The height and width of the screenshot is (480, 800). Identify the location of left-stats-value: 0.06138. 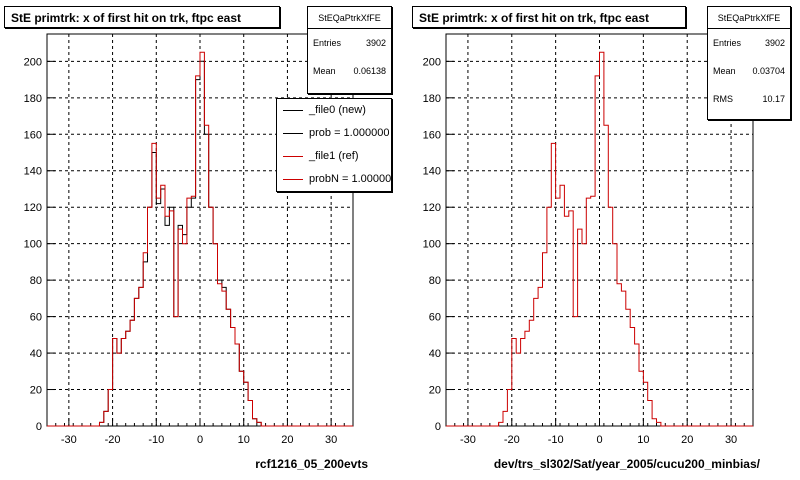
(369, 71).